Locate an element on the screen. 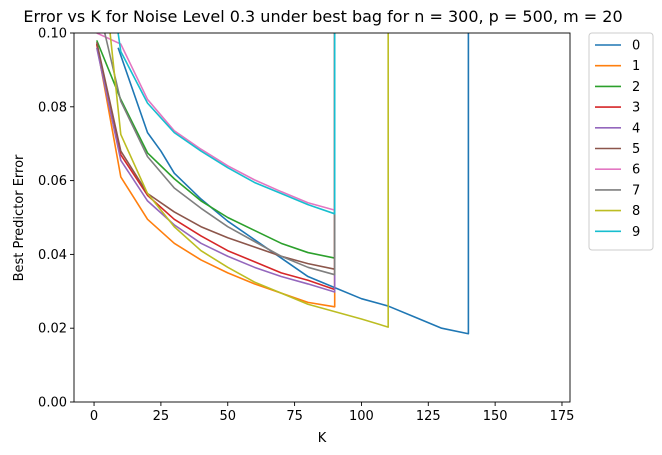 The height and width of the screenshot is (455, 662). legend-label-0: 0 is located at coordinates (636, 46).